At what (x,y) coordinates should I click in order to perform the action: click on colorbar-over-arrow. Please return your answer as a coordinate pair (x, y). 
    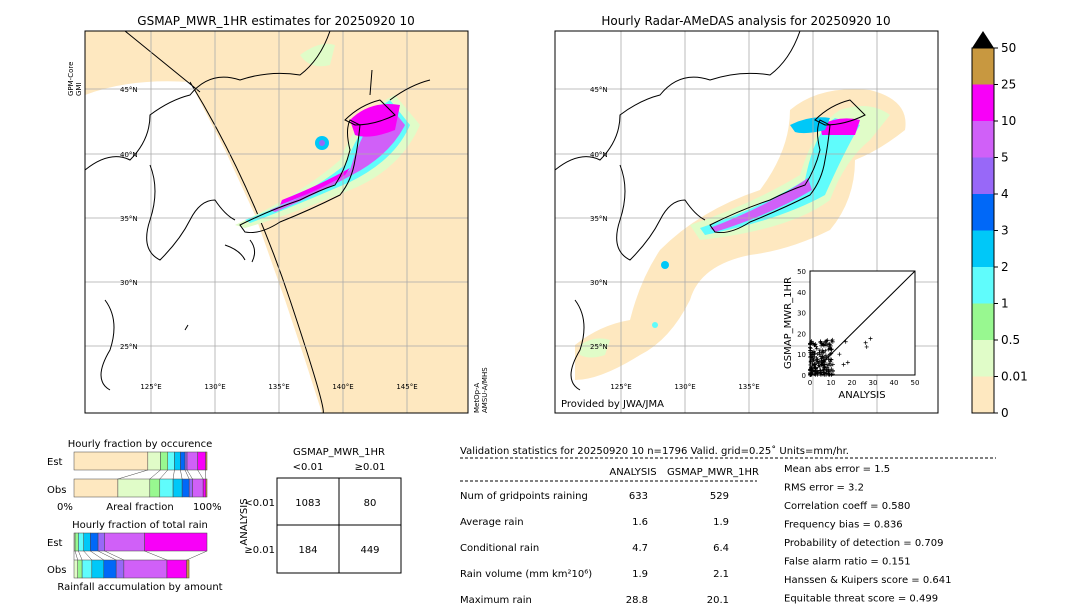
    Looking at the image, I should click on (983, 39).